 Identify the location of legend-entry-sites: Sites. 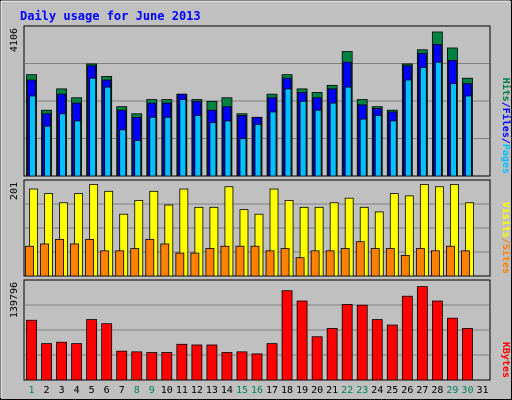
(506, 259).